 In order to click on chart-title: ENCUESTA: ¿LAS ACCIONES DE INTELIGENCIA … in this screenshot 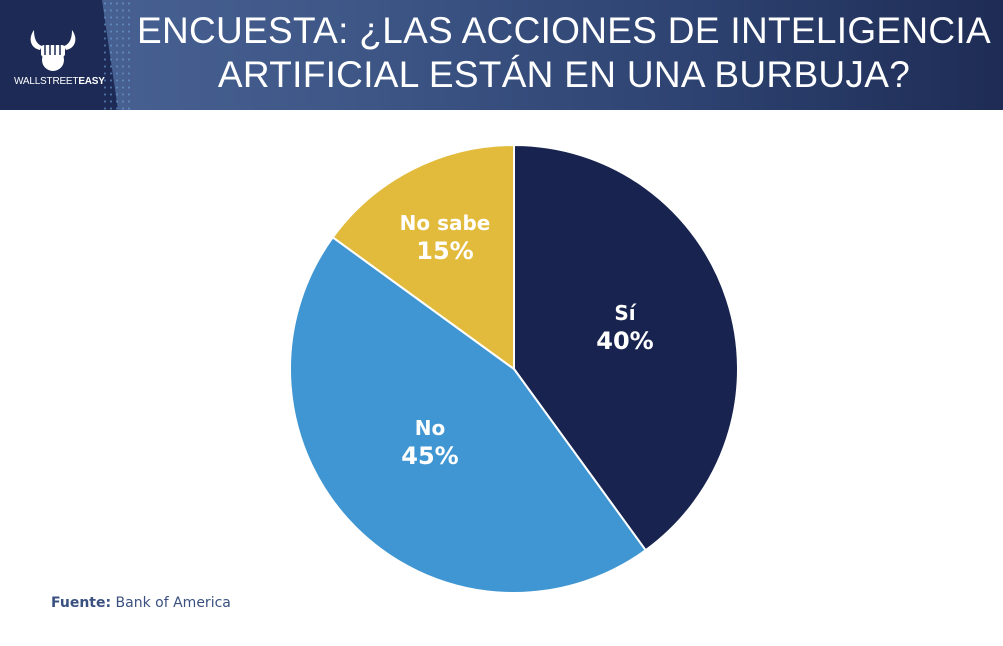, I will do `click(564, 53)`.